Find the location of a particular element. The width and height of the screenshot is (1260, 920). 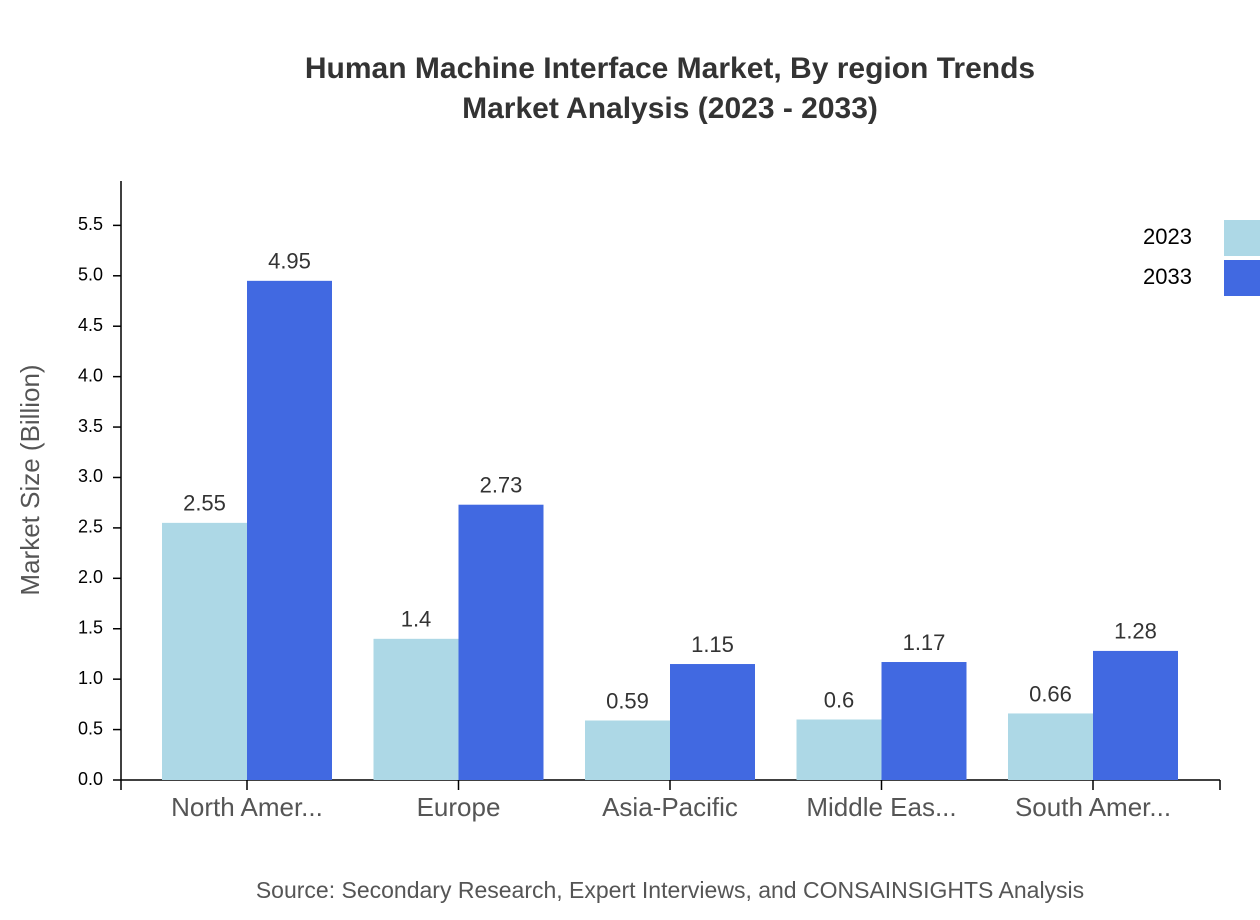

y-tick-label: 2.0 is located at coordinates (90, 577).